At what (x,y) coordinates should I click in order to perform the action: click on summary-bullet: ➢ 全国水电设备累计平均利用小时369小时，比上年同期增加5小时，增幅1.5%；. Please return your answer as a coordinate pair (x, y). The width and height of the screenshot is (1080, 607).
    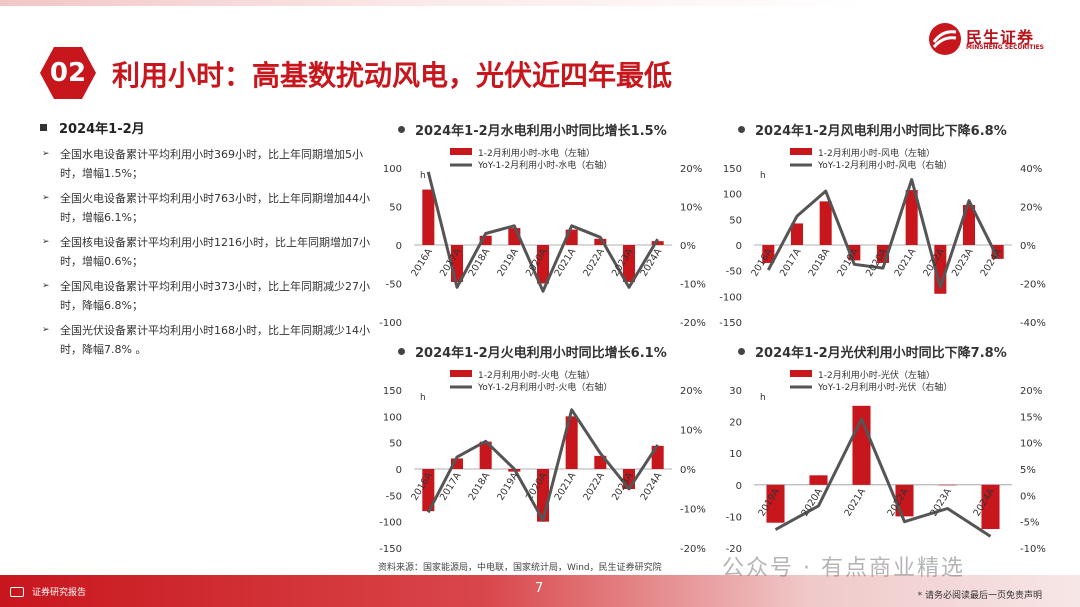
    Looking at the image, I should click on (205, 164).